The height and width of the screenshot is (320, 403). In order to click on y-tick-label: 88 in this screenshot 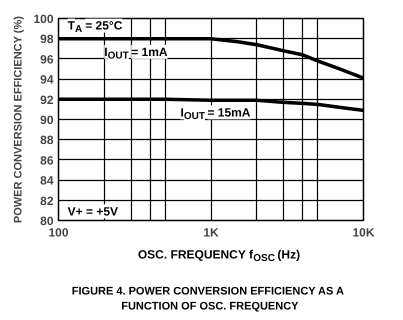, I will do `click(47, 140)`.